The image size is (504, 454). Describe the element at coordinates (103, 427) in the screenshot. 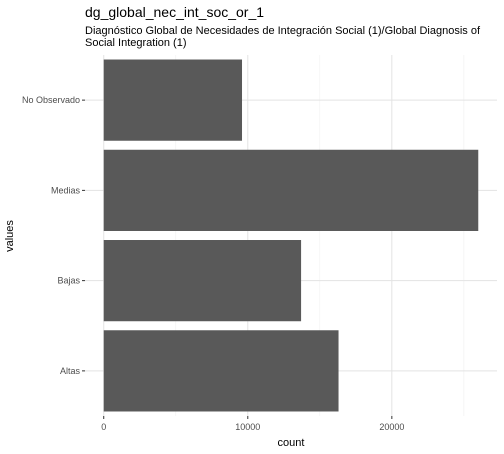

I see `x-tick-label: 0` at that location.